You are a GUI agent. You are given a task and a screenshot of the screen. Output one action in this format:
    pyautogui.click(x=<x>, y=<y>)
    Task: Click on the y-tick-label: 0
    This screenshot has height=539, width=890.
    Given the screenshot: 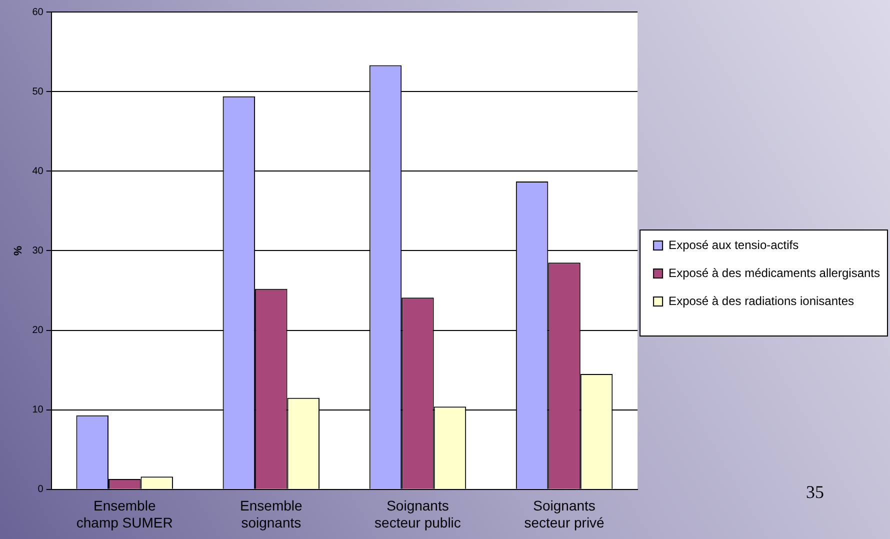 What is the action you would take?
    pyautogui.click(x=41, y=490)
    